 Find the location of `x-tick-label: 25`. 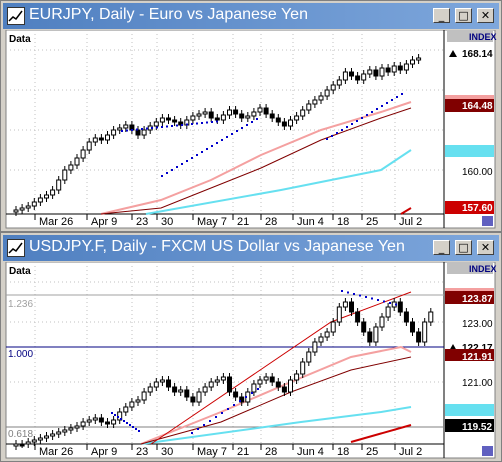

x-tick-label: 25 is located at coordinates (372, 222).